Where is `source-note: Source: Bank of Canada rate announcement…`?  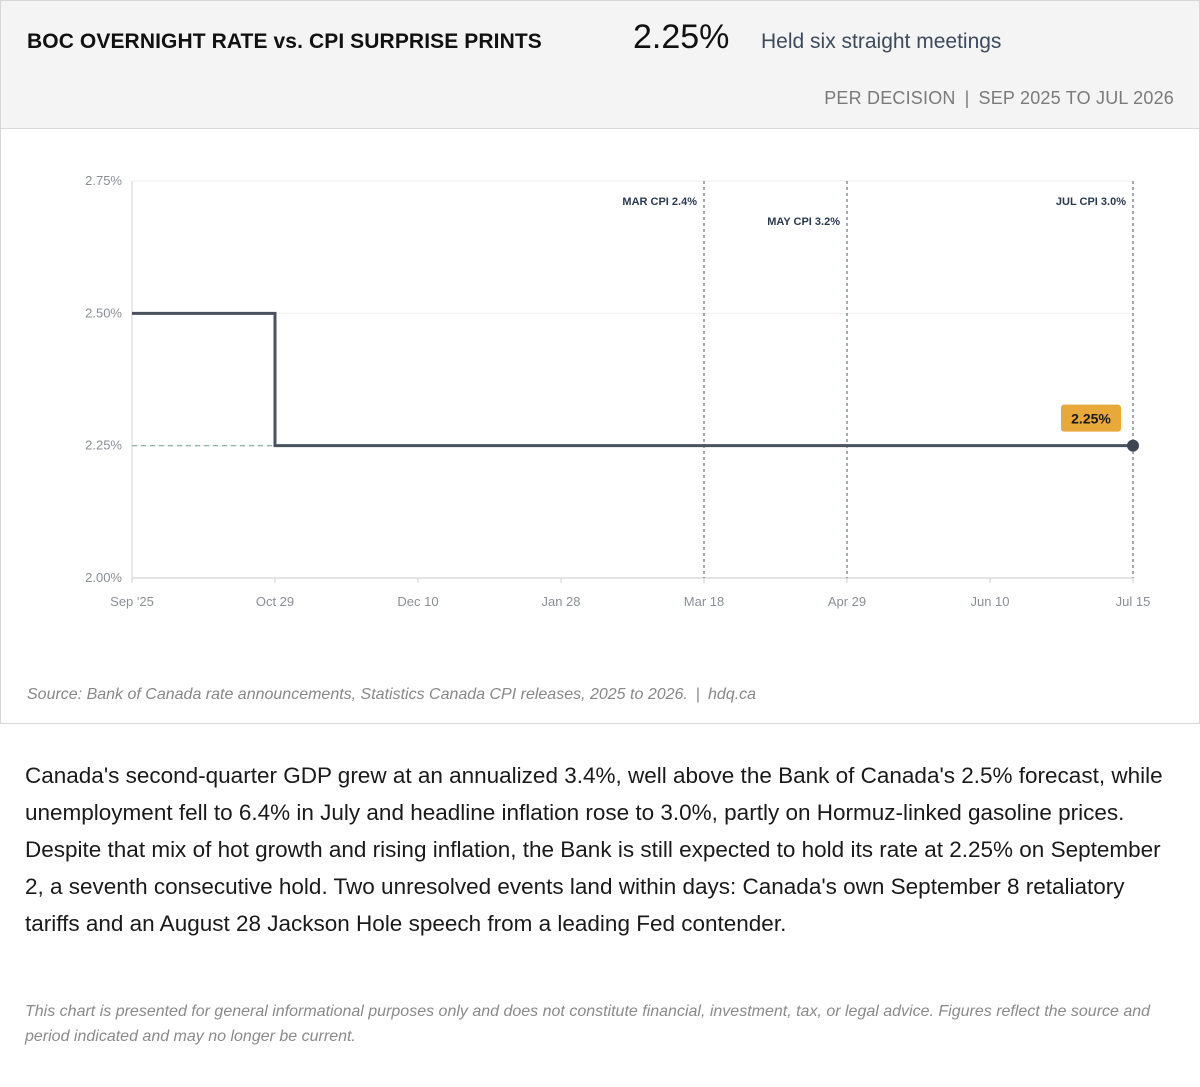 source-note: Source: Bank of Canada rate announcement… is located at coordinates (391, 695).